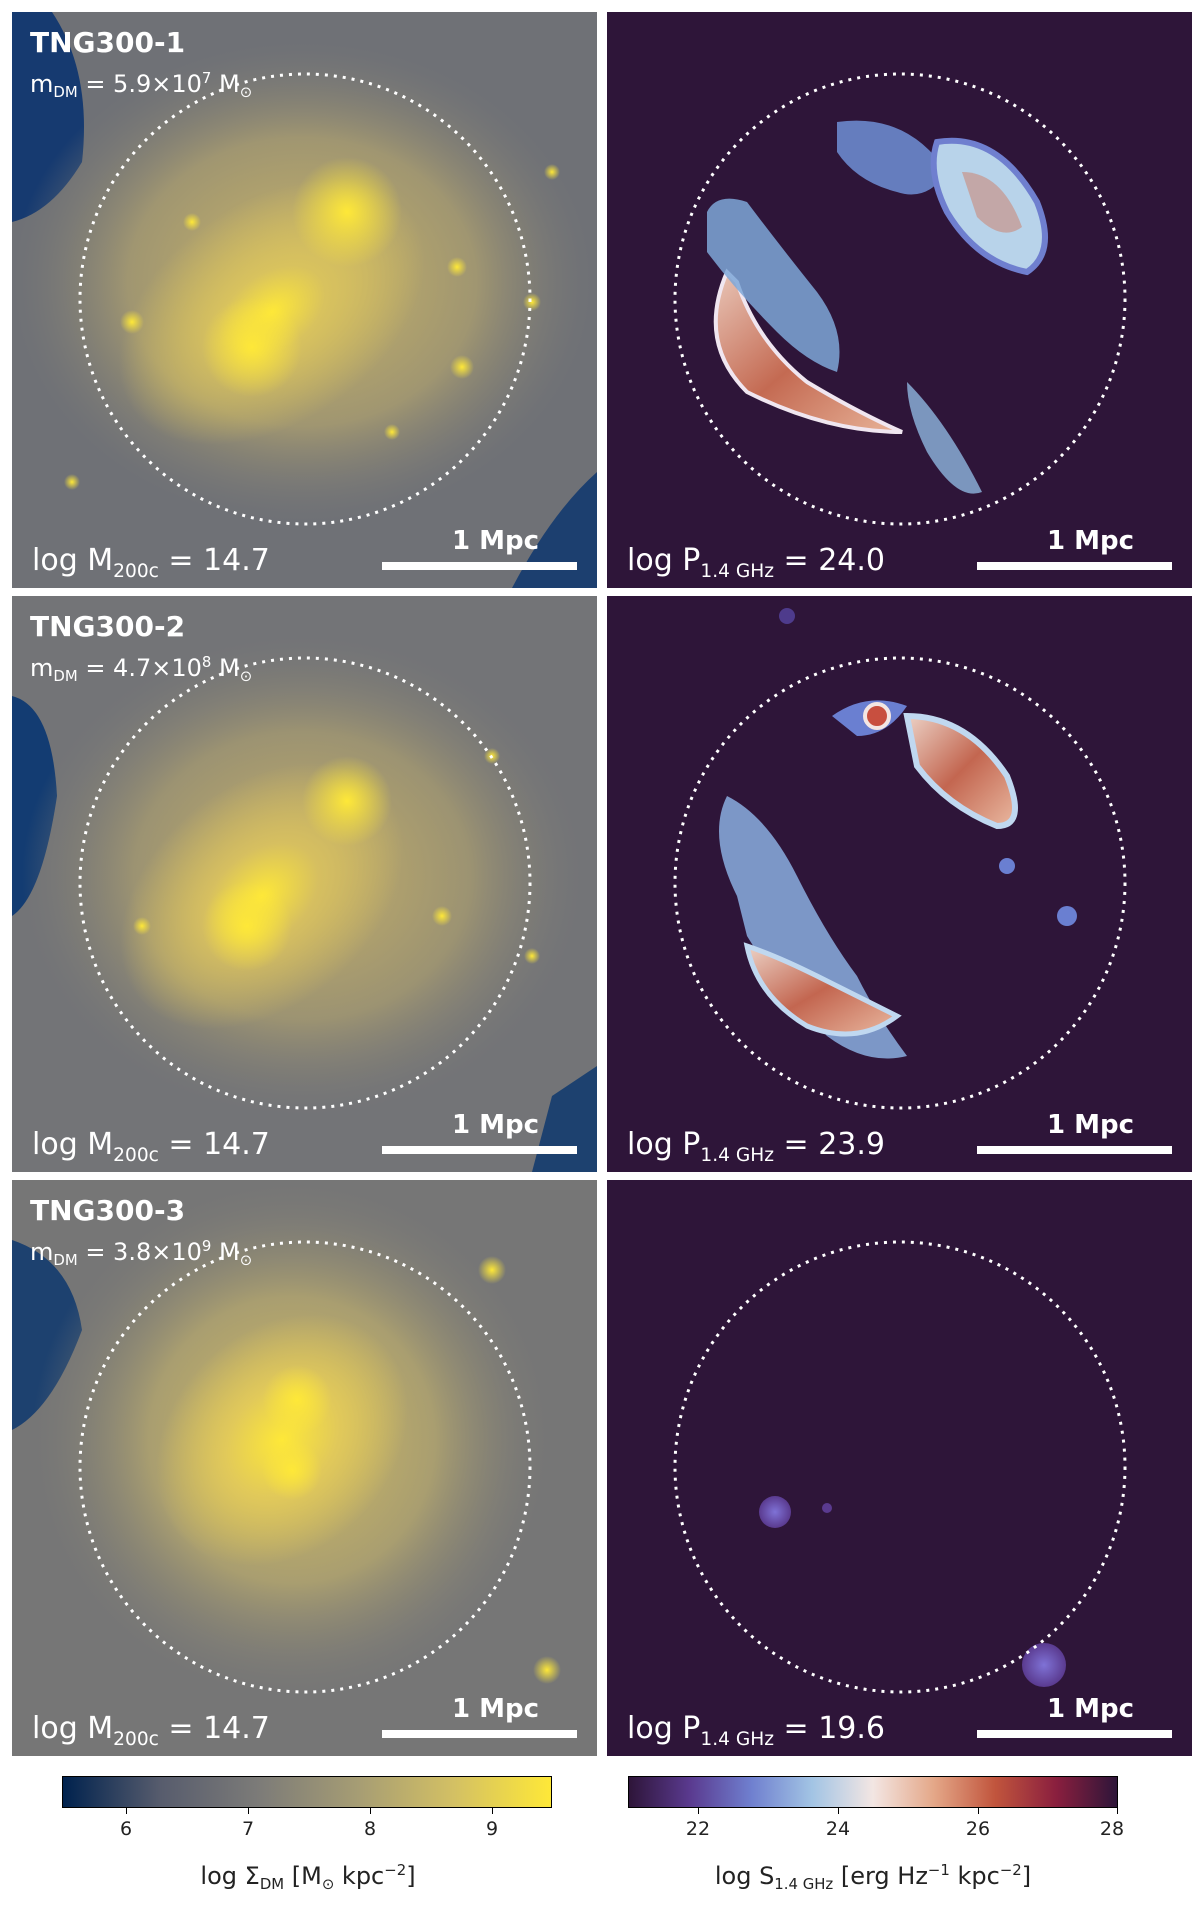  I want to click on dm-particle-mass: mDM = 5.9×107 M⊙, so click(141, 85).